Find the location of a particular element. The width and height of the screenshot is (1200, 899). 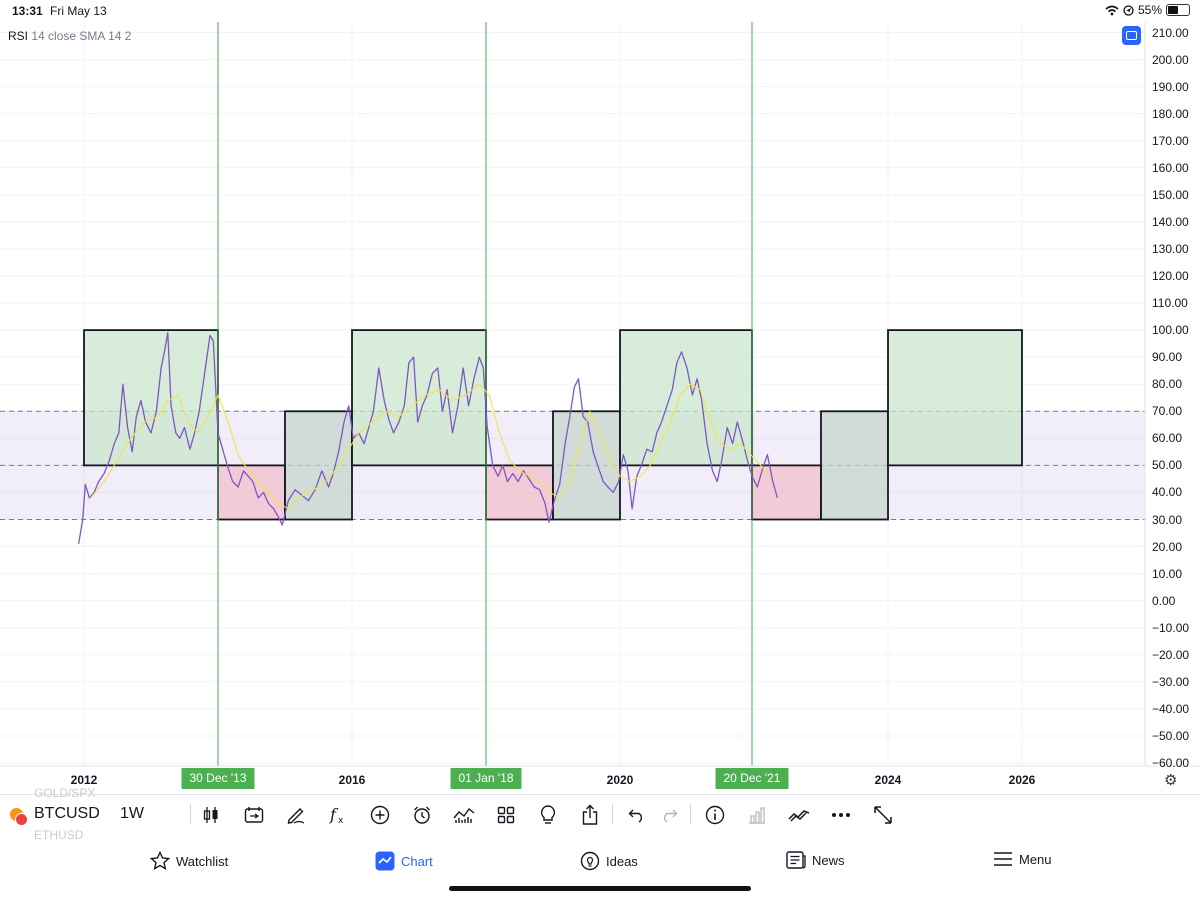

battery-icon is located at coordinates (1178, 10).